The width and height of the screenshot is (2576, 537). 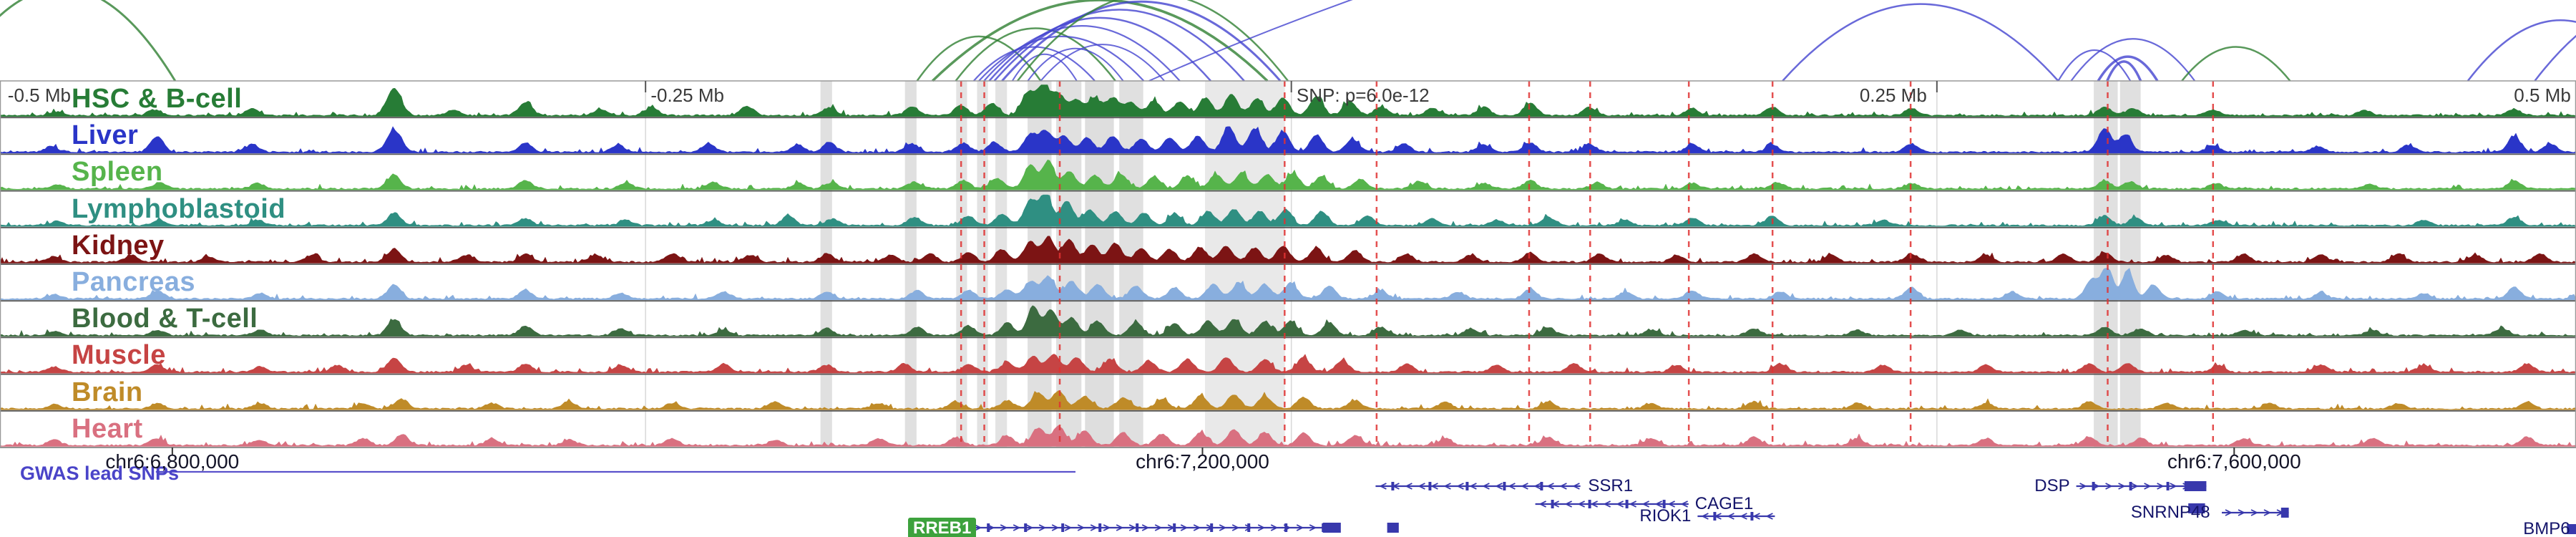 I want to click on gene-label-ssr1: SSR1, so click(x=1611, y=485).